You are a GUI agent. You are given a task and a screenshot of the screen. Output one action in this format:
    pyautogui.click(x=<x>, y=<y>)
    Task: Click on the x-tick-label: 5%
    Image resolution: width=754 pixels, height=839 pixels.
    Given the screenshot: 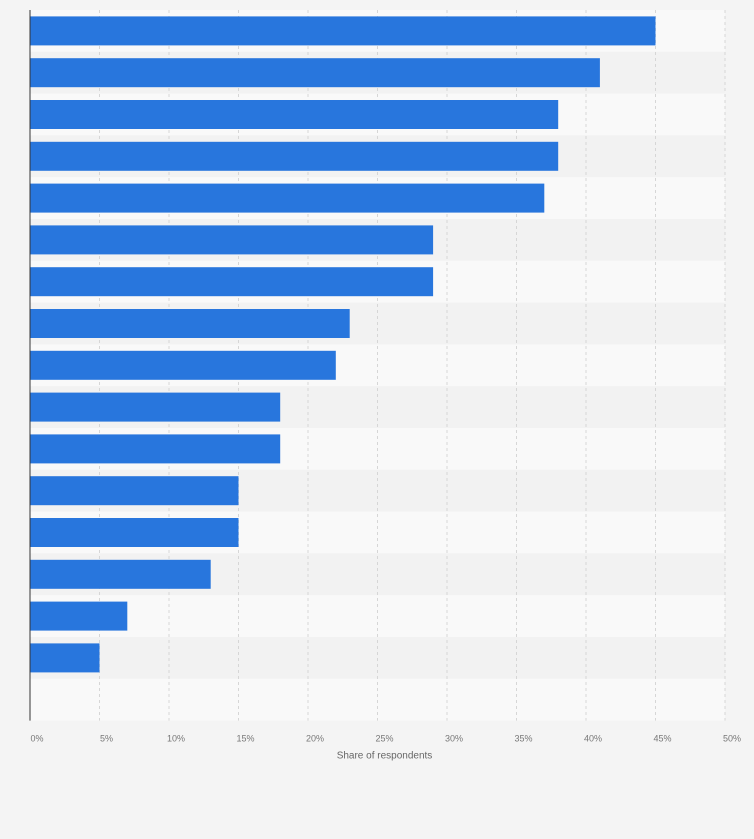 What is the action you would take?
    pyautogui.click(x=106, y=739)
    